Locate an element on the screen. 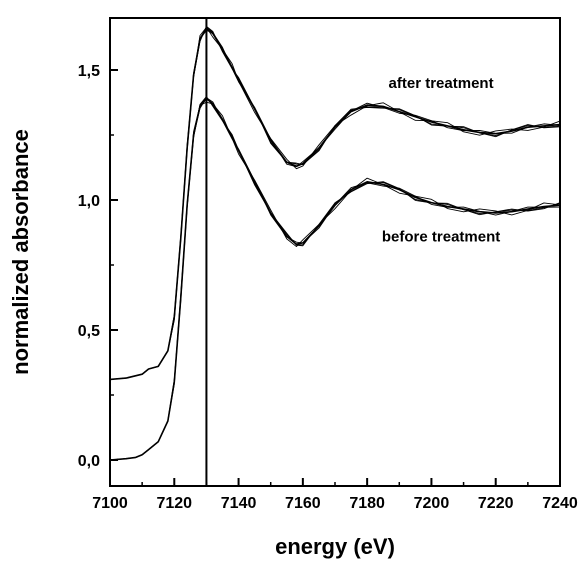 This screenshot has width=585, height=563. x-axis-title: energy (eV) is located at coordinates (335, 546).